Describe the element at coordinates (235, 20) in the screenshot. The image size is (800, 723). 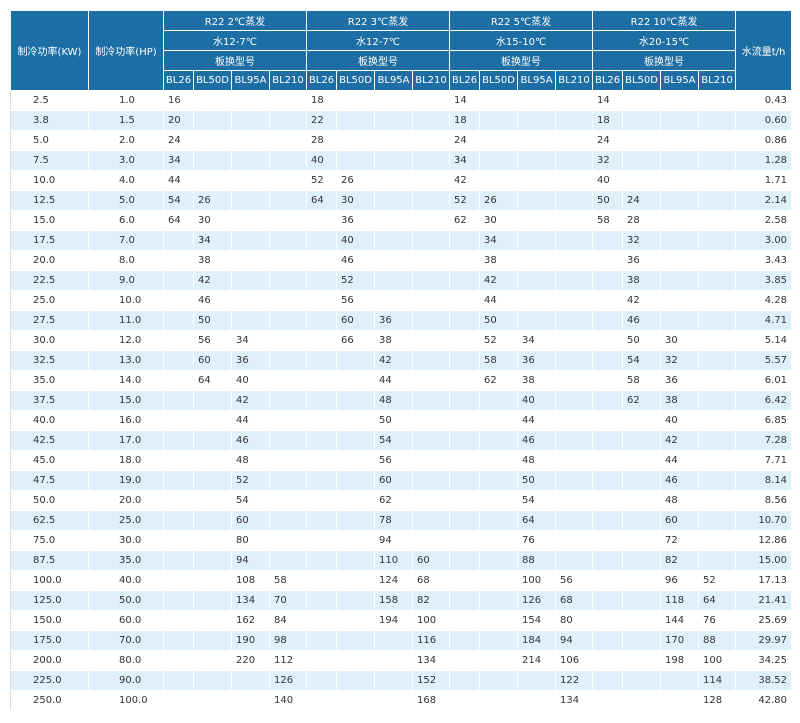
I see `group-title: R22 2℃蒸发` at that location.